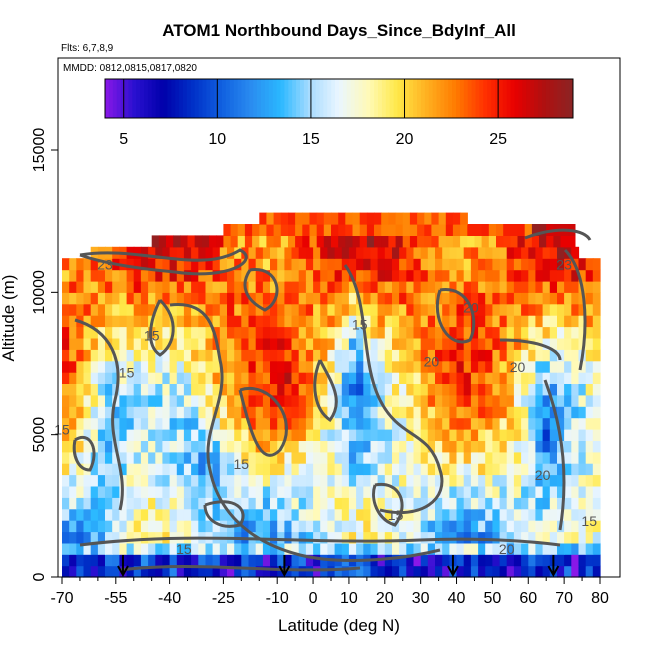  What do you see at coordinates (558, 234) in the screenshot?
I see `contour-line` at bounding box center [558, 234].